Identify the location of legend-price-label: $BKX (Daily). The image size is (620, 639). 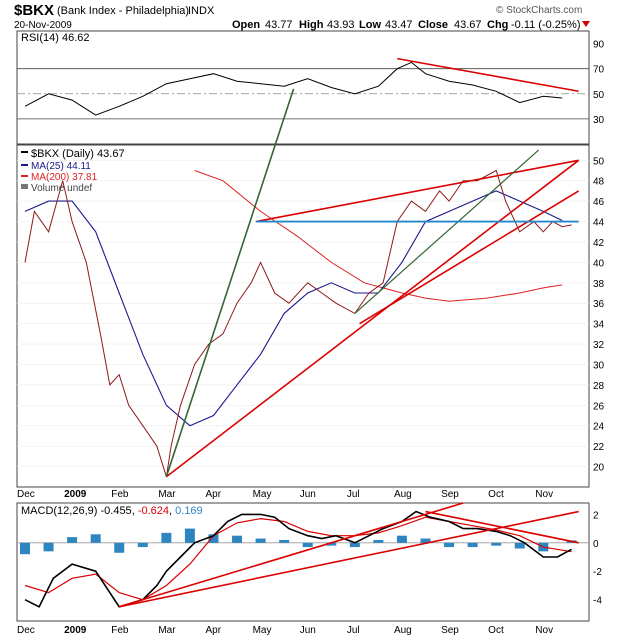
(62, 154).